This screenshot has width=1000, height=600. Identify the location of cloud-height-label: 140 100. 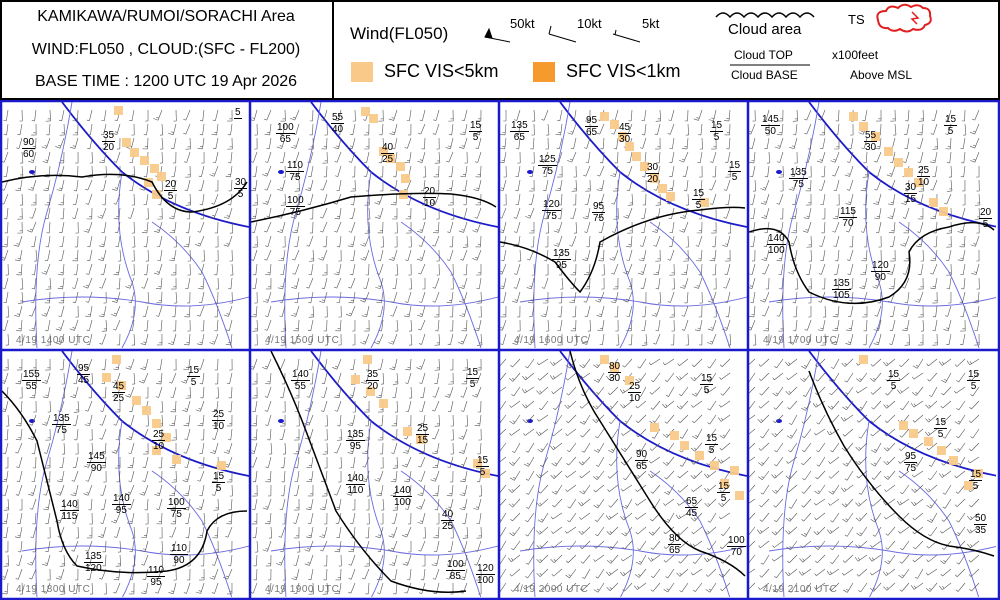
(776, 244).